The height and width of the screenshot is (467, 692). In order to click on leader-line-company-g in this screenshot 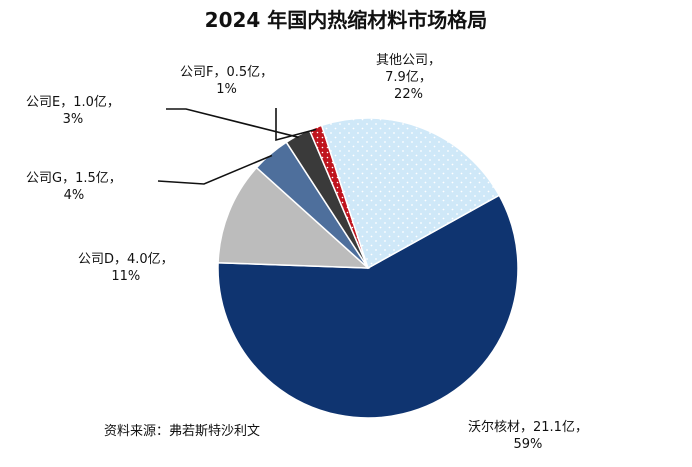, I will do `click(215, 169)`.